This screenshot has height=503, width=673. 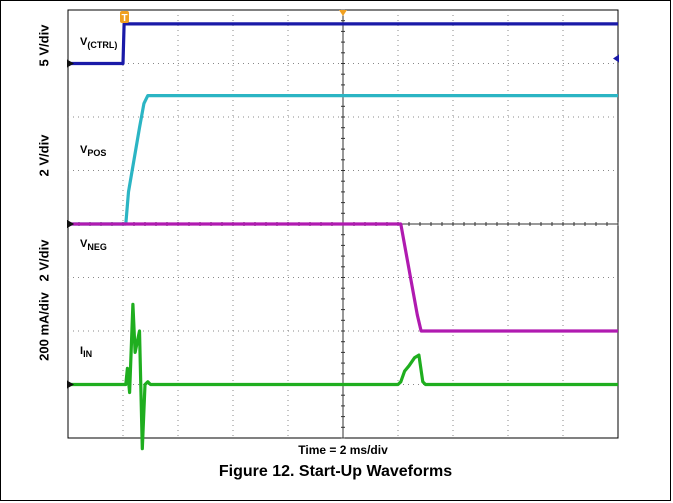 I want to click on timebase-label: Time = 2 ms/div, so click(x=343, y=450).